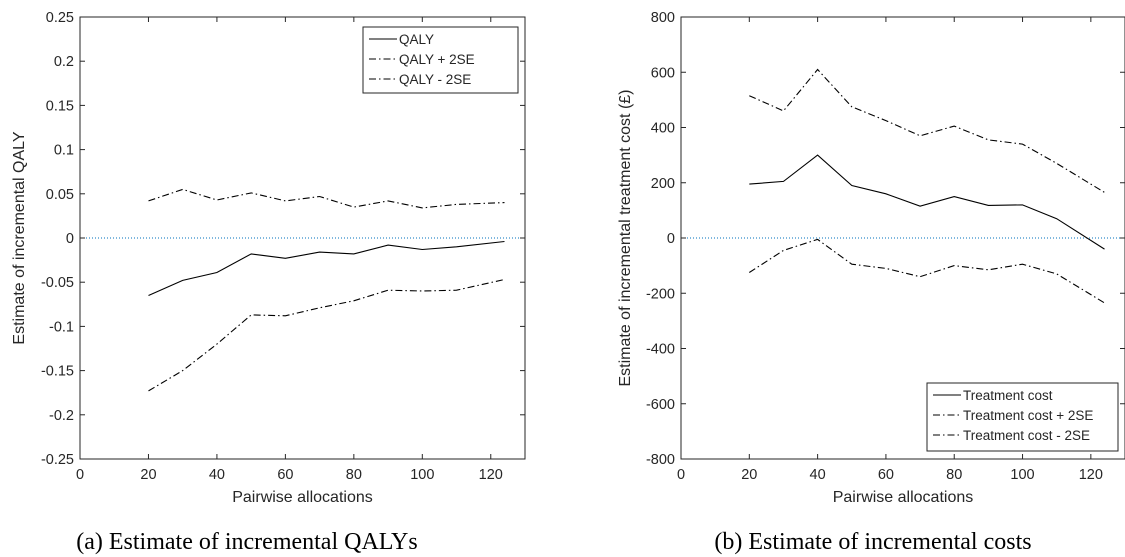 The image size is (1125, 557). Describe the element at coordinates (1028, 415) in the screenshot. I see `legend-label: Treatment cost + 2SE` at that location.